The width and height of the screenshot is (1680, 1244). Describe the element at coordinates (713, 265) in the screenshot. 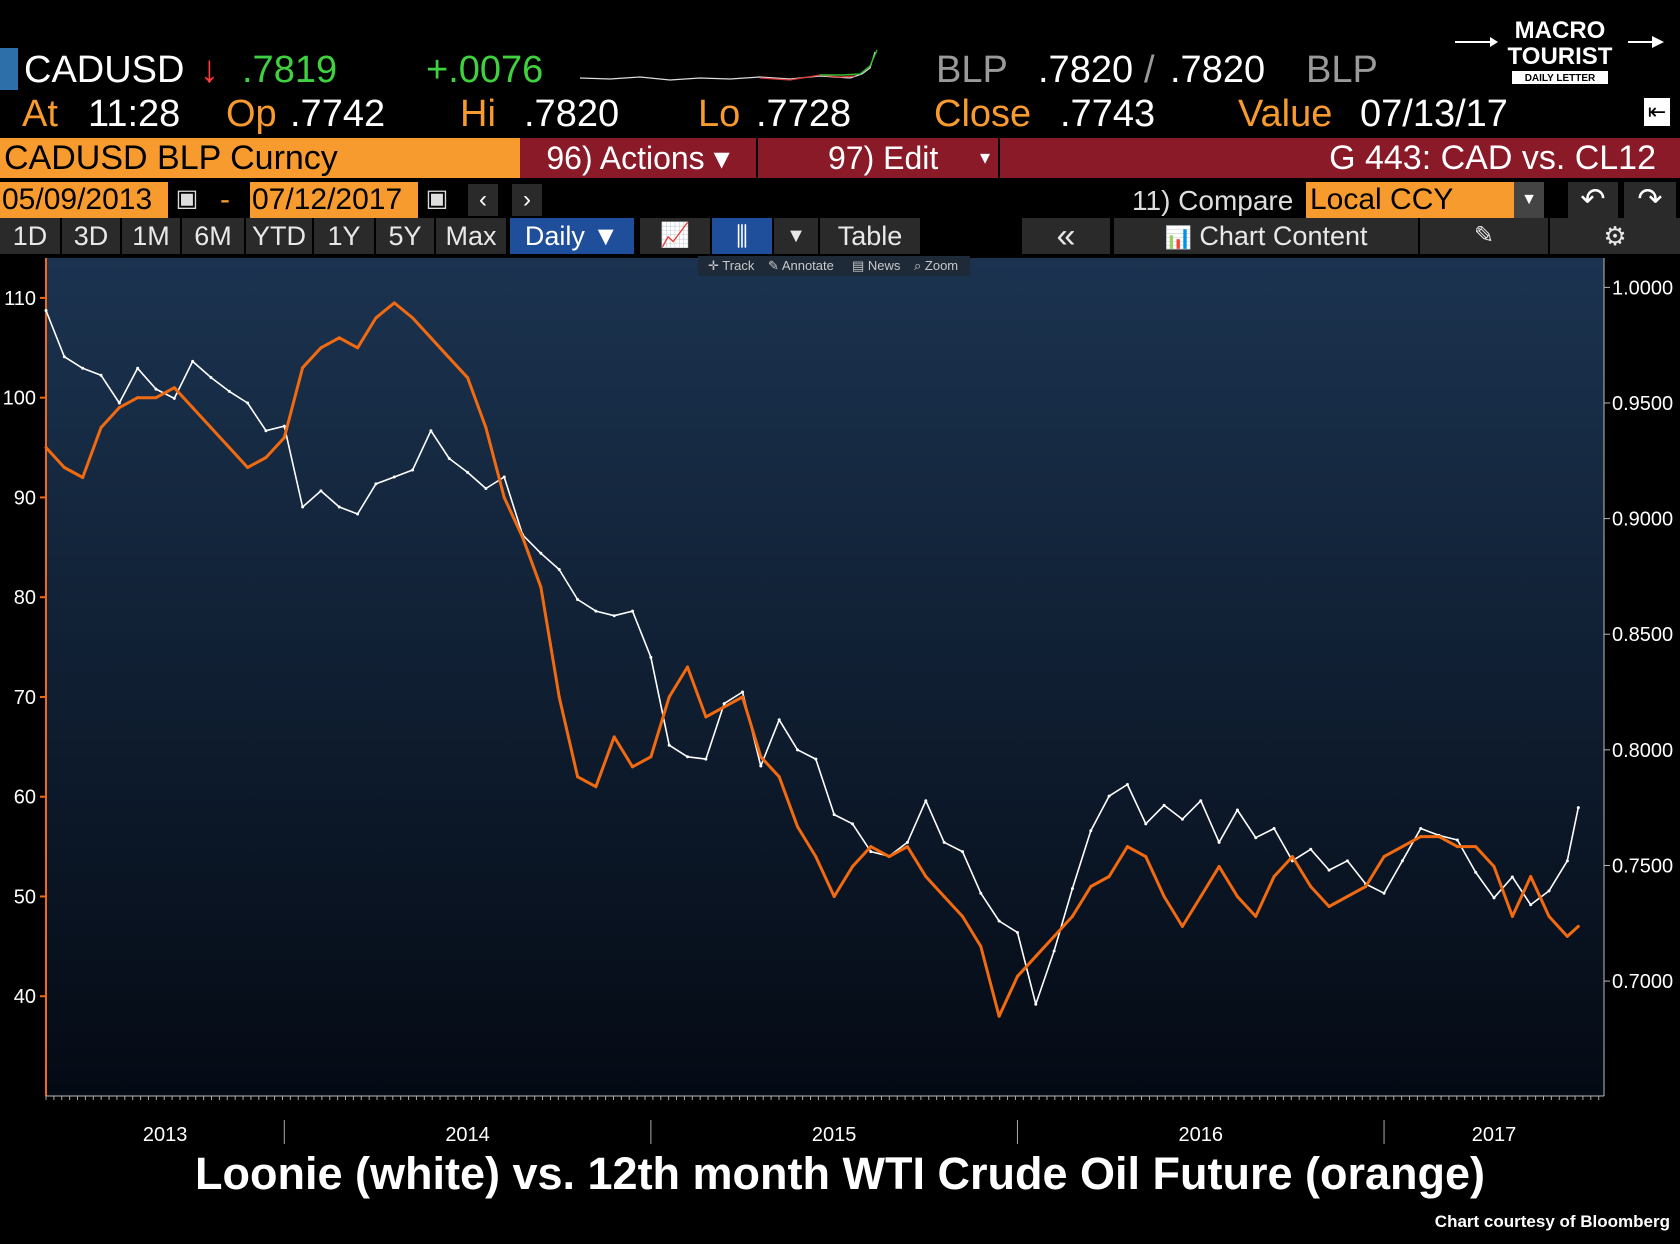

I see `track-icon: ✛` at that location.